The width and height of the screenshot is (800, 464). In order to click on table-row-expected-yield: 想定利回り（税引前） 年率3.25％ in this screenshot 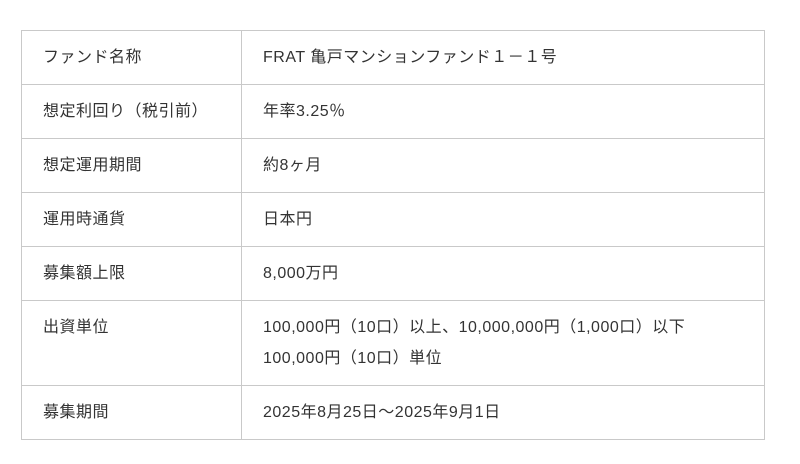, I will do `click(393, 111)`.